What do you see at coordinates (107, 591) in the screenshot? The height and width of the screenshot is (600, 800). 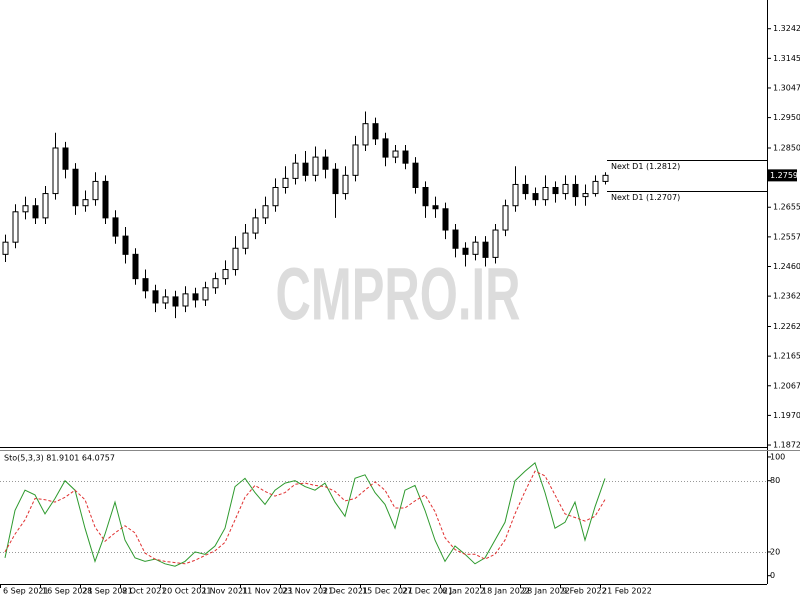 I see `x-tick-label: 28 Sep 2021` at bounding box center [107, 591].